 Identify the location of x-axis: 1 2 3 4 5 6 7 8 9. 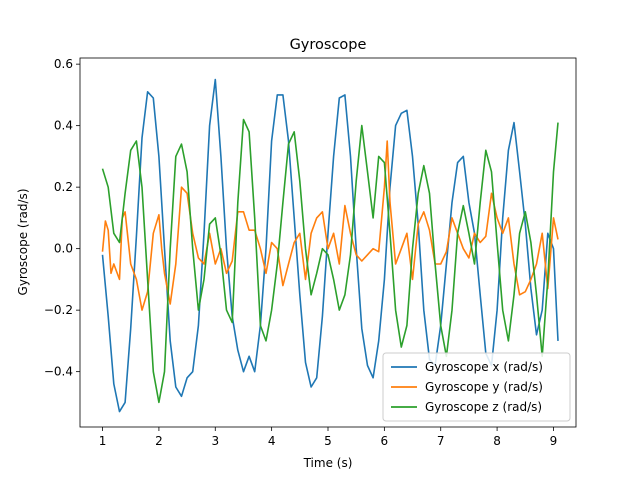
(328, 437).